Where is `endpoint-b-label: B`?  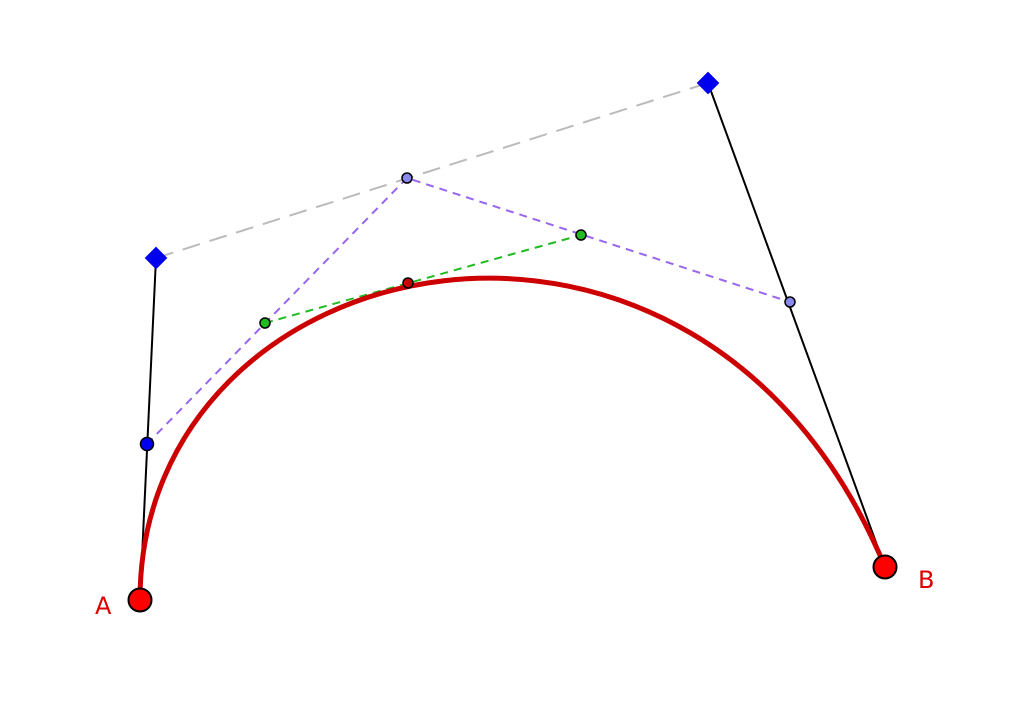 endpoint-b-label: B is located at coordinates (926, 580).